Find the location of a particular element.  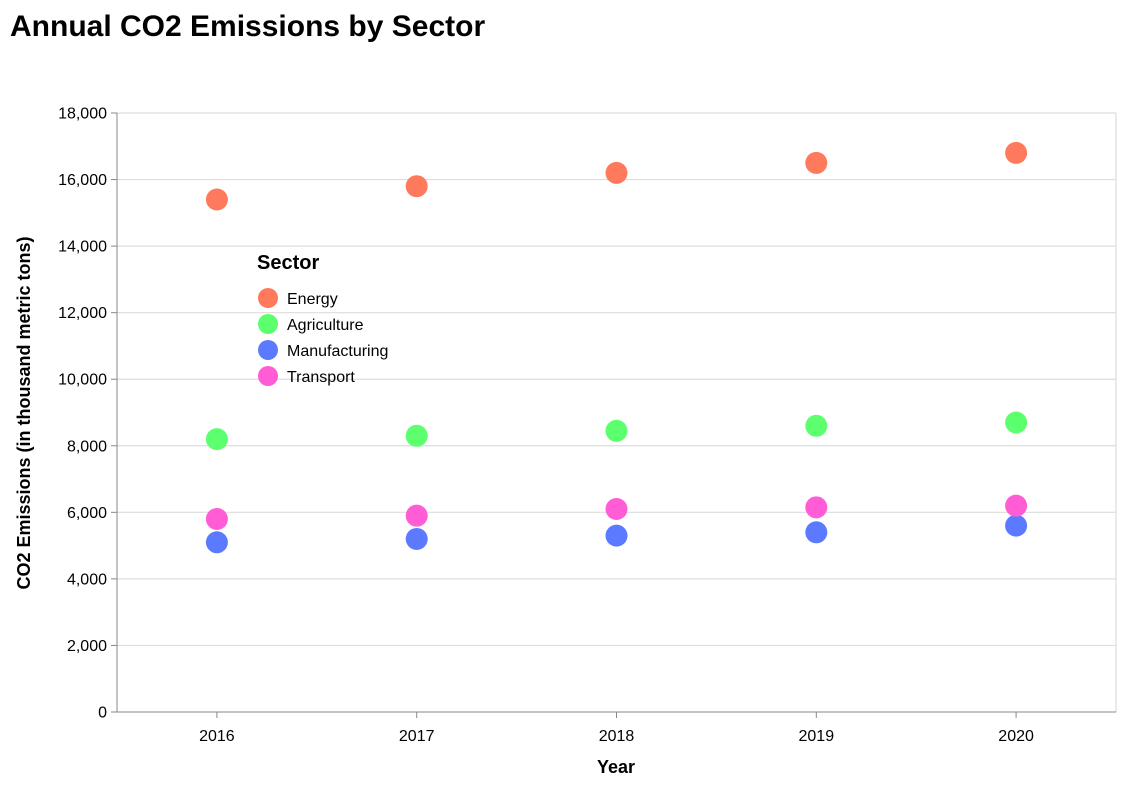

legend-label-manufacturing: Manufacturing is located at coordinates (337, 351).